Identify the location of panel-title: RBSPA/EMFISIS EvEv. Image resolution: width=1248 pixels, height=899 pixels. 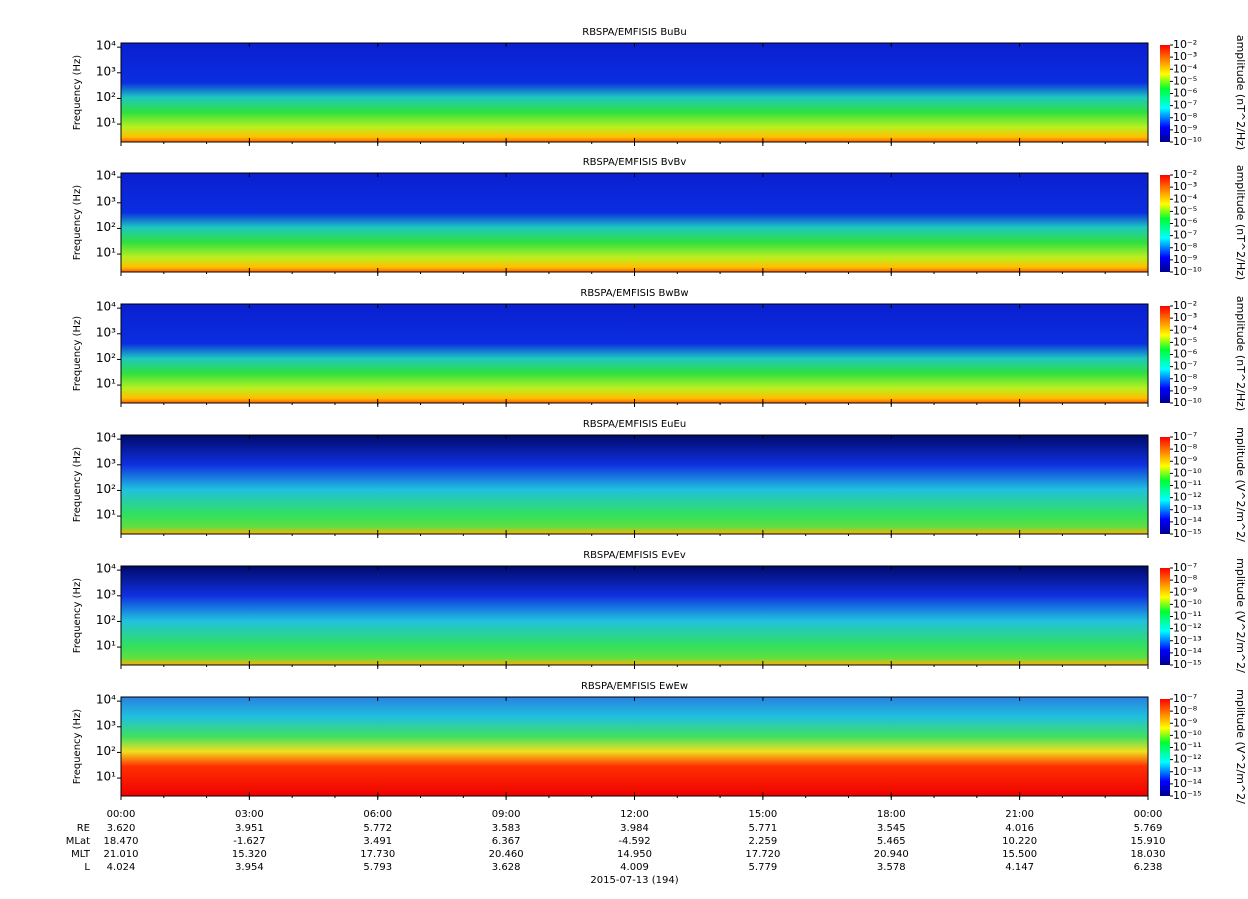
(634, 555).